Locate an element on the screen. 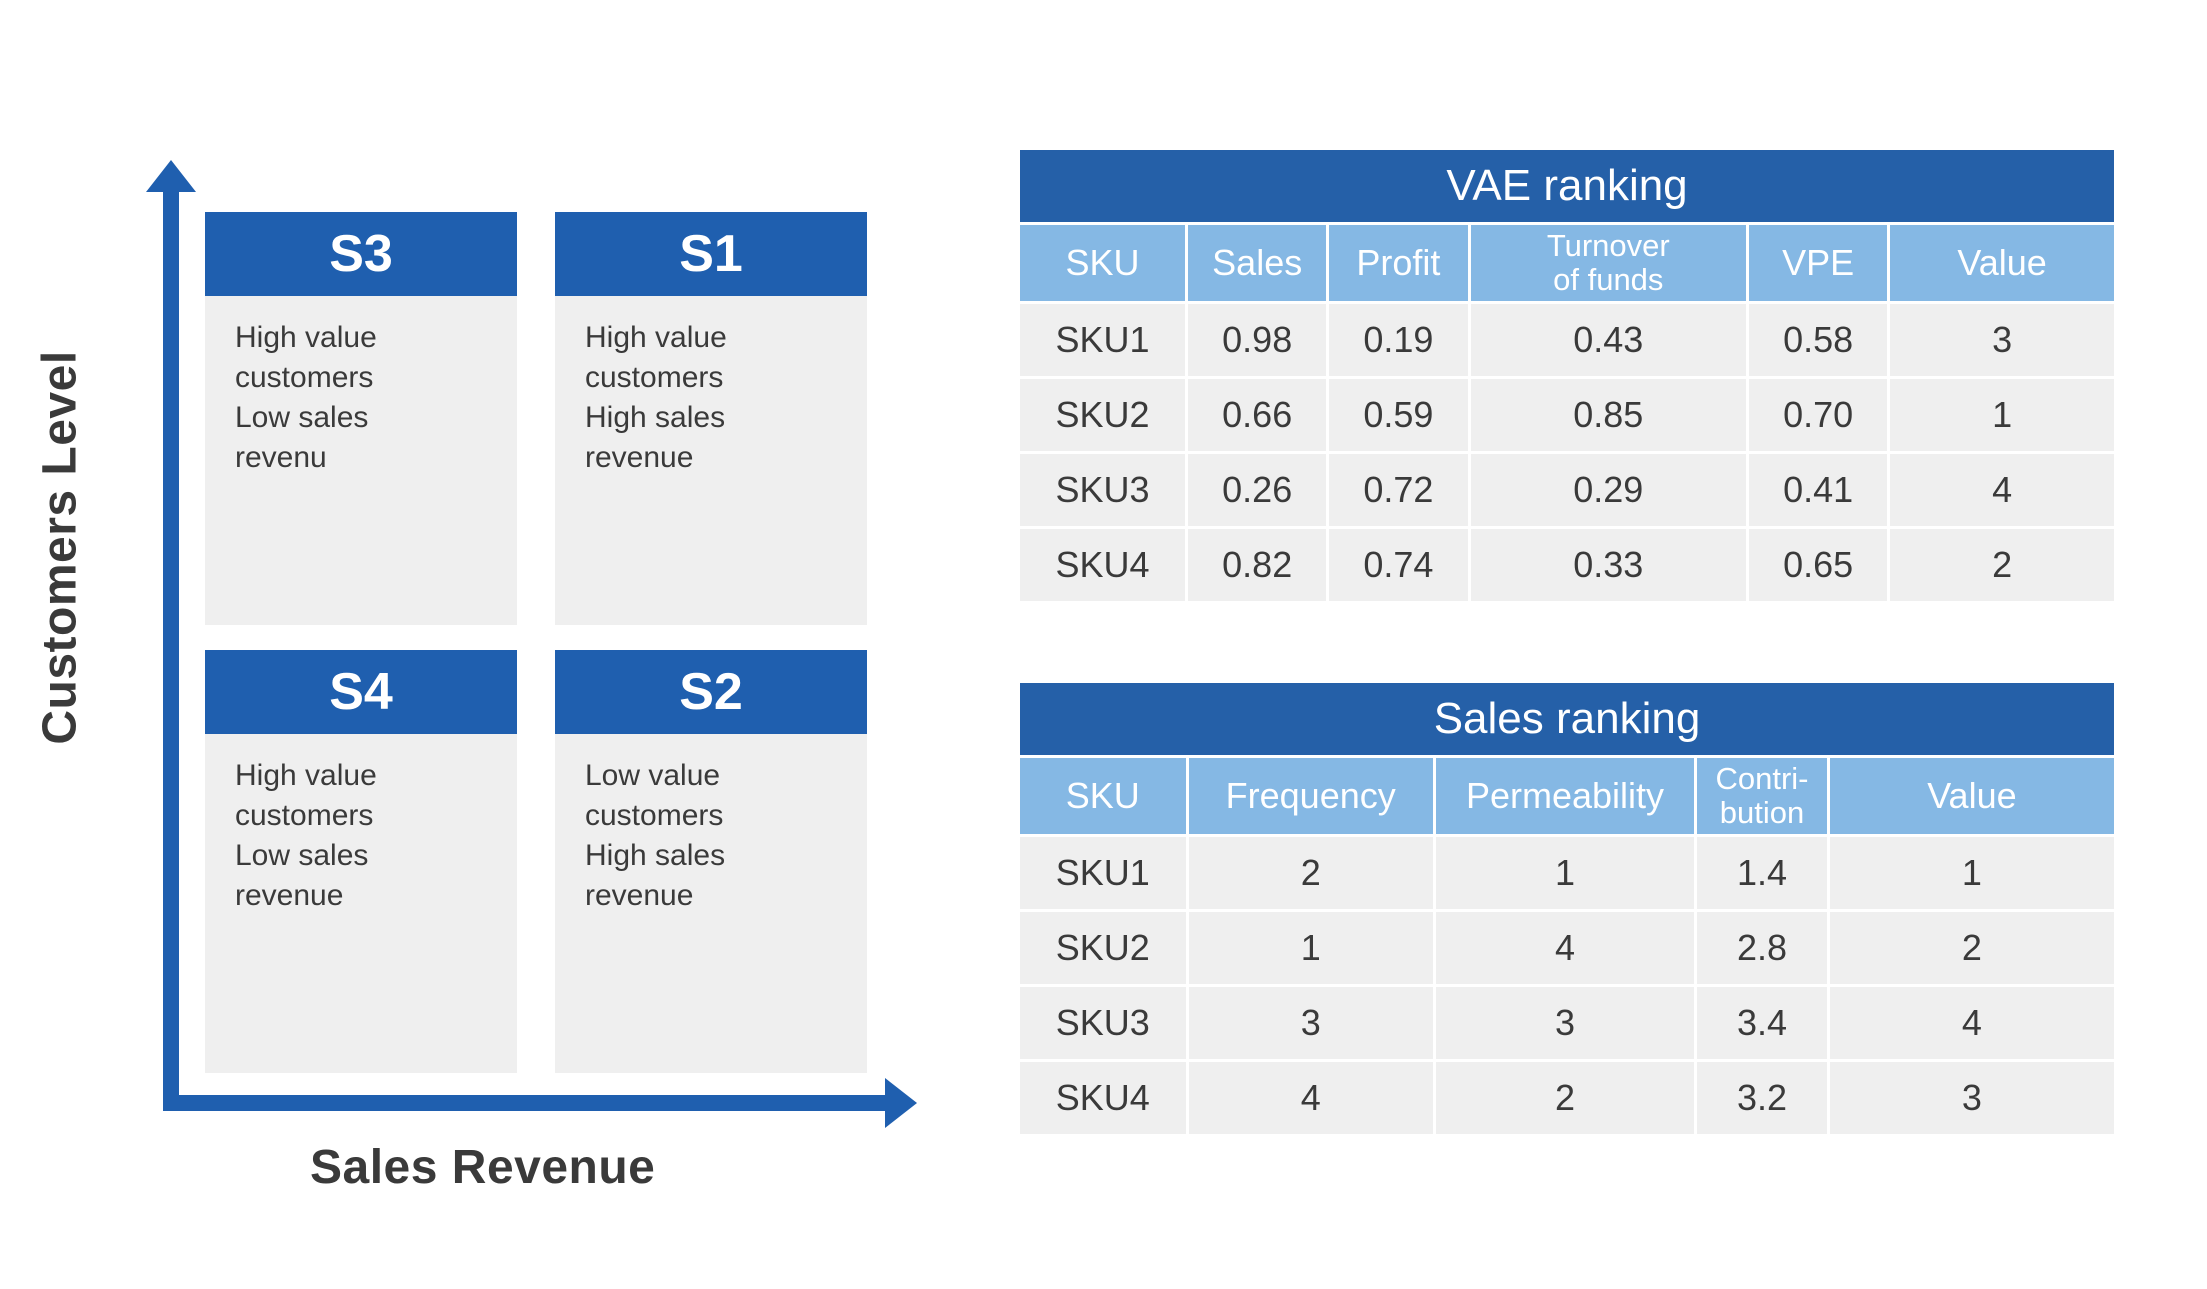 This screenshot has width=2207, height=1289. table-cell: 0.26 is located at coordinates (1257, 490).